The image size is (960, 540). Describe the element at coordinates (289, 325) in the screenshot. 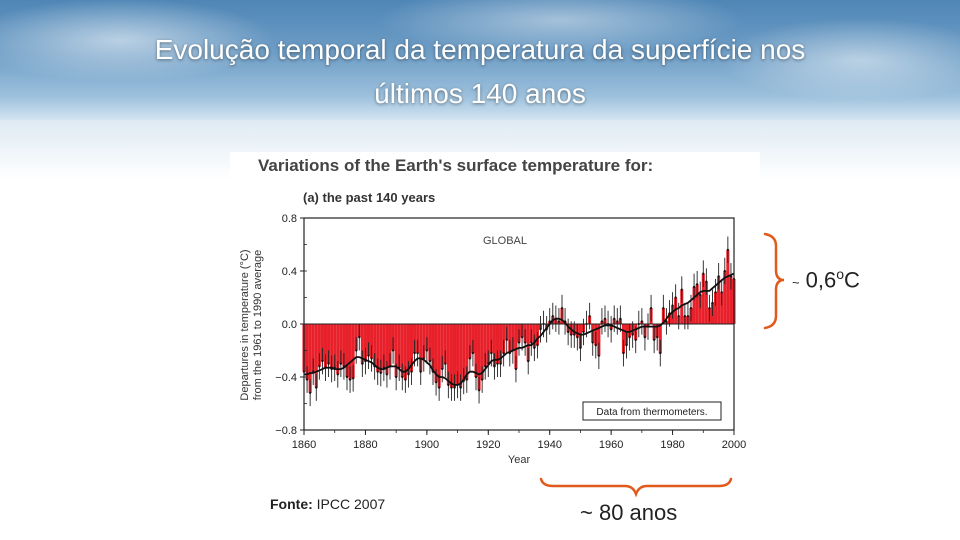

I see `y-tick-label: 0.0` at that location.